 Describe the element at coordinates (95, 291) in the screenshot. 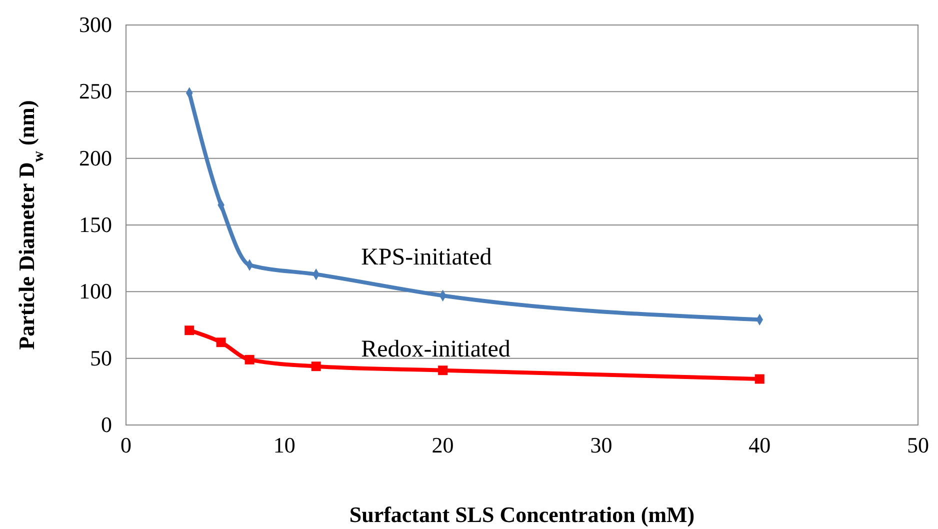

I see `y-tick-label: 100` at that location.